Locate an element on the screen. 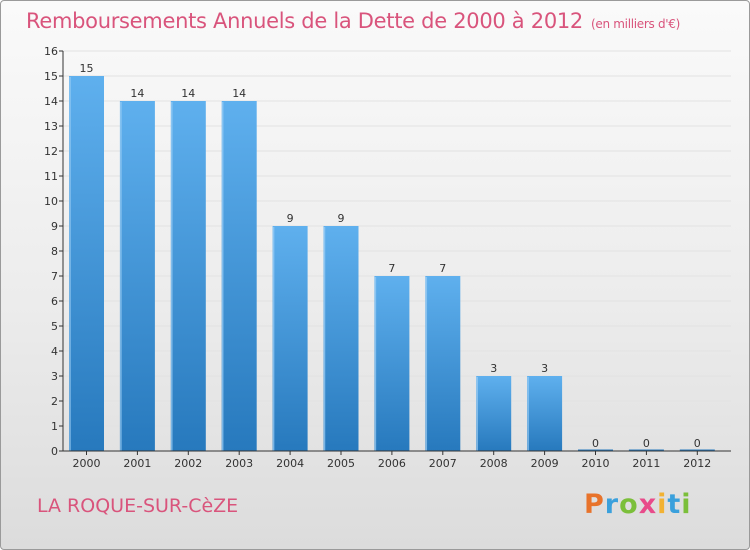 This screenshot has height=550, width=750. logo-letter: x is located at coordinates (648, 504).